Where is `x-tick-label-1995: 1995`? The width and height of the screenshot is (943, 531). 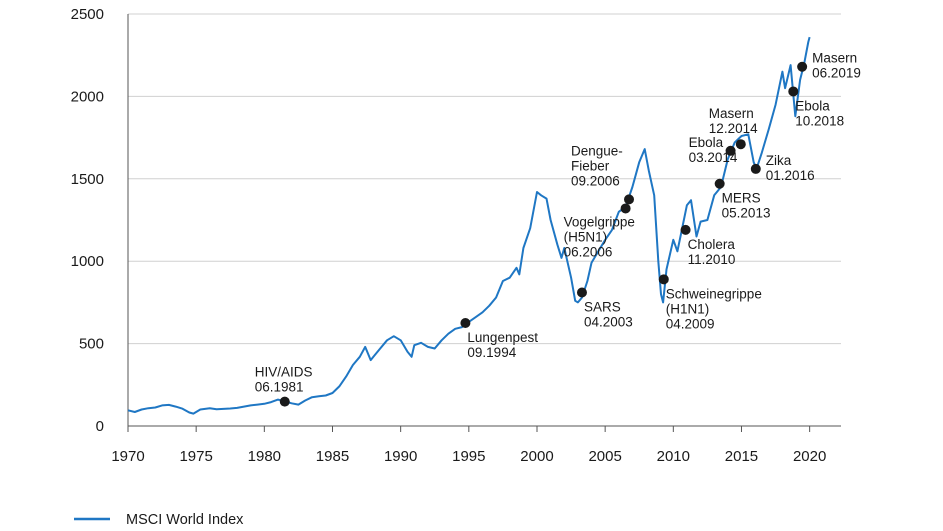 x-tick-label-1995: 1995 is located at coordinates (468, 456).